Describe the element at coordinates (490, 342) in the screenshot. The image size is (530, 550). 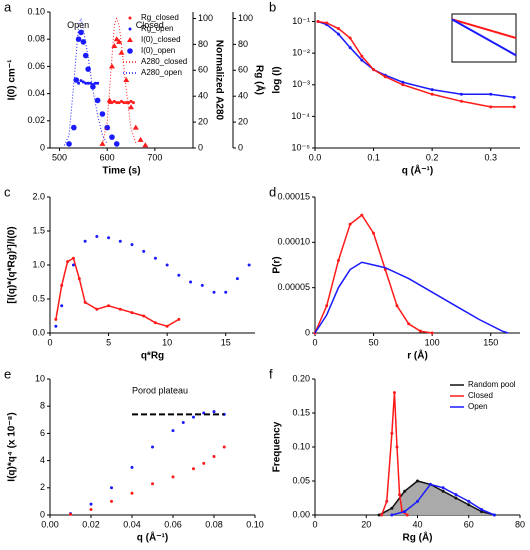
I see `x-tick-label: 150` at that location.